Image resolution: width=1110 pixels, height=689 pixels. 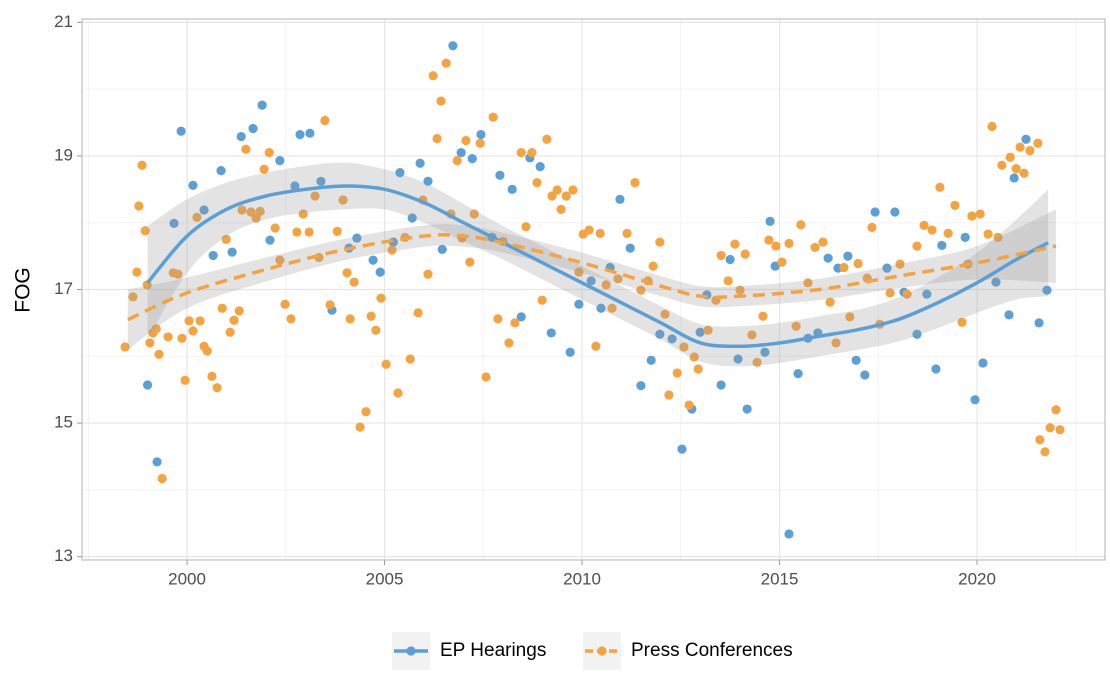 I want to click on legend-label: Press Conferences, so click(x=712, y=650).